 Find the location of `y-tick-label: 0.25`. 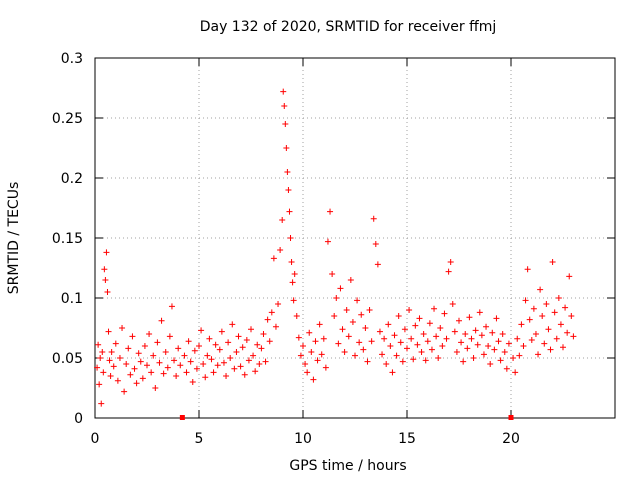

y-tick-label: 0.25 is located at coordinates (67, 119).